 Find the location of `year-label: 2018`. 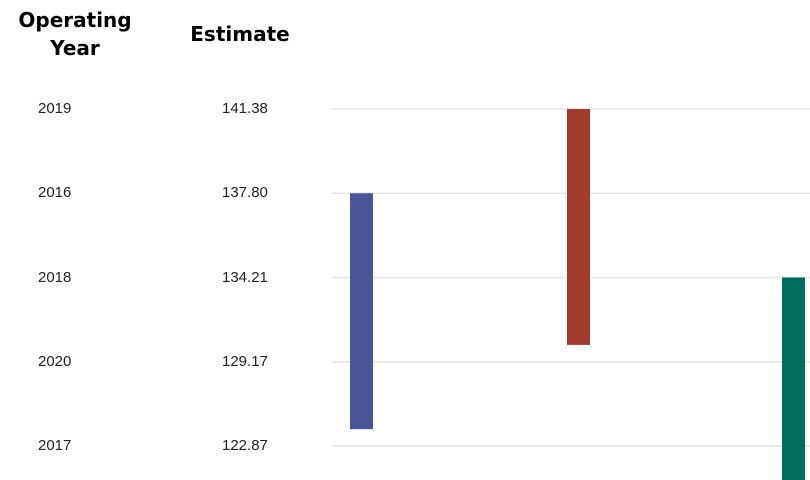

year-label: 2018 is located at coordinates (55, 277).